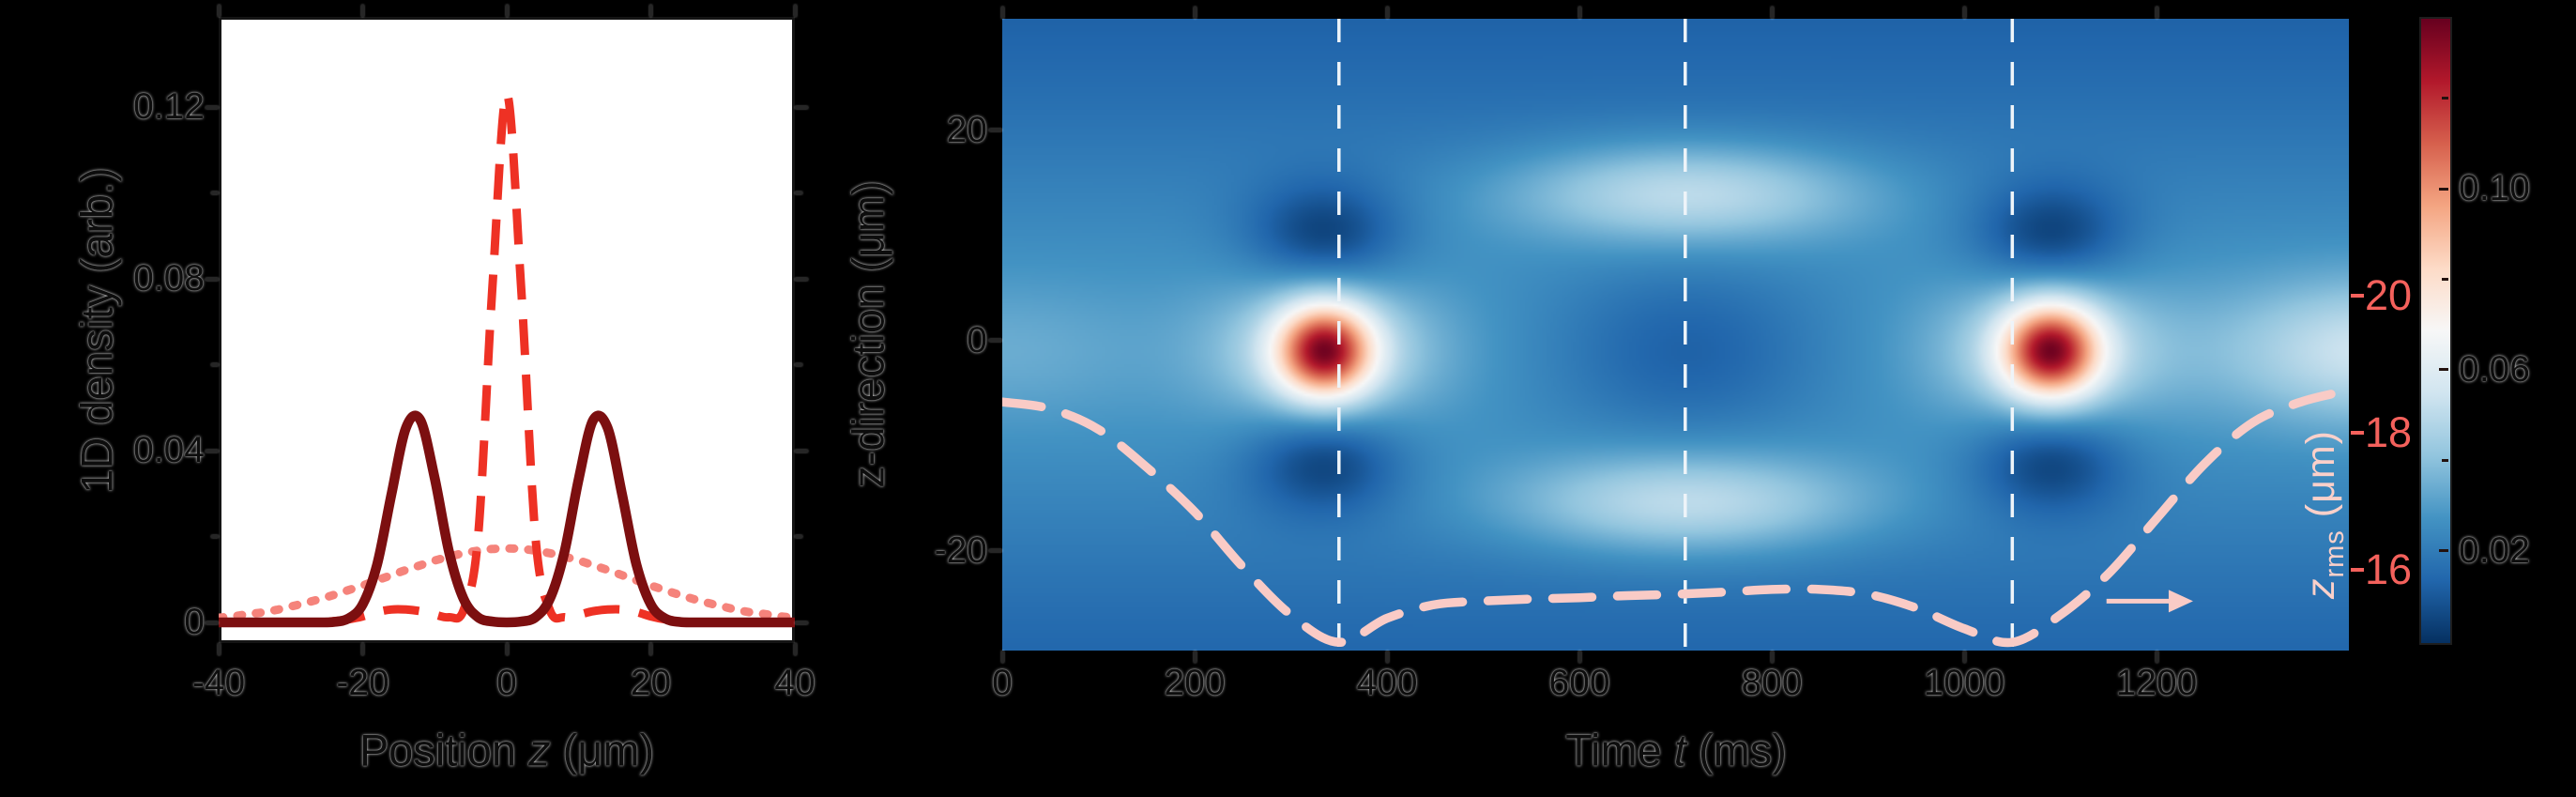  What do you see at coordinates (1387, 683) in the screenshot?
I see `right-x-tick-label: 400` at bounding box center [1387, 683].